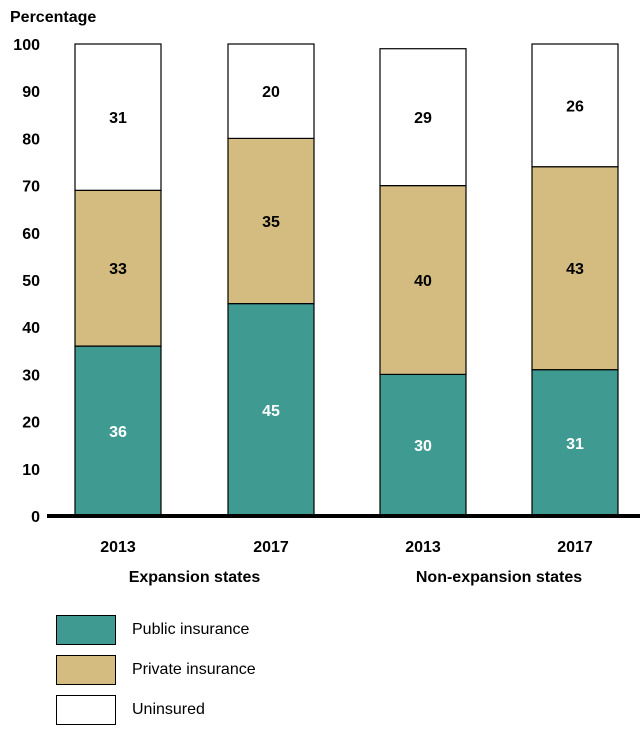 Image resolution: width=640 pixels, height=734 pixels. I want to click on data-label-1-1: 35, so click(271, 222).